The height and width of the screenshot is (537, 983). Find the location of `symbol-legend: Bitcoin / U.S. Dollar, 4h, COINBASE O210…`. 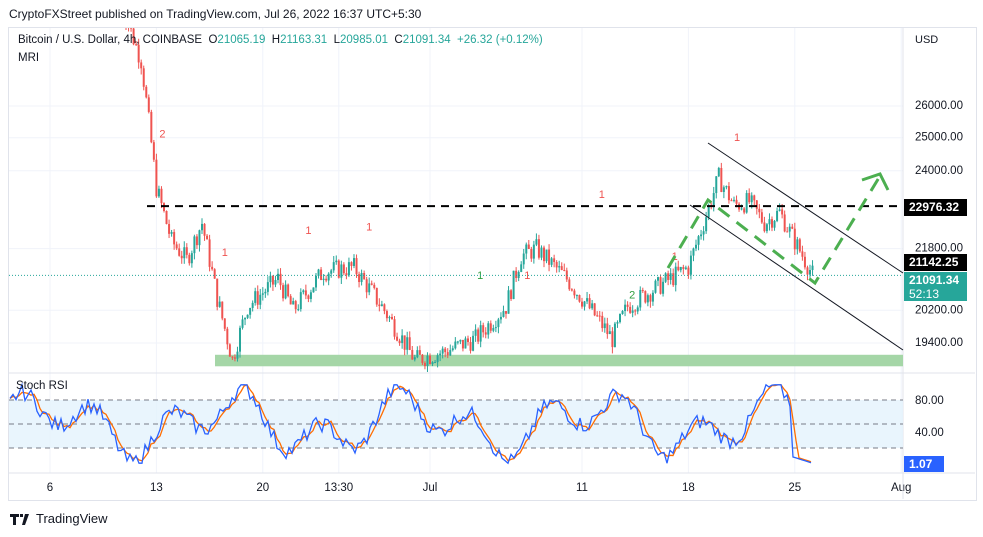

symbol-legend: Bitcoin / U.S. Dollar, 4h, COINBASE O210… is located at coordinates (280, 40).